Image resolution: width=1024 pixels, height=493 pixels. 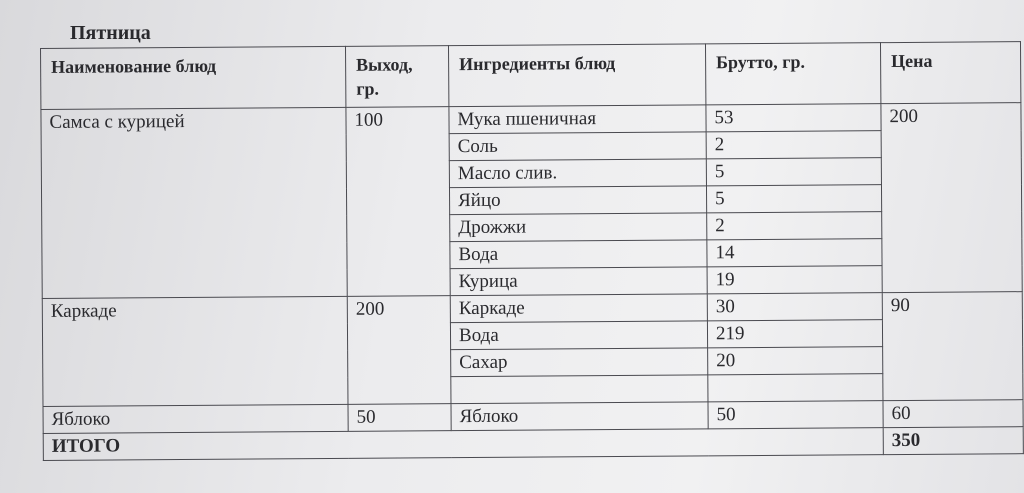 What do you see at coordinates (196, 419) in the screenshot?
I see `dish-name: Яблоко` at bounding box center [196, 419].